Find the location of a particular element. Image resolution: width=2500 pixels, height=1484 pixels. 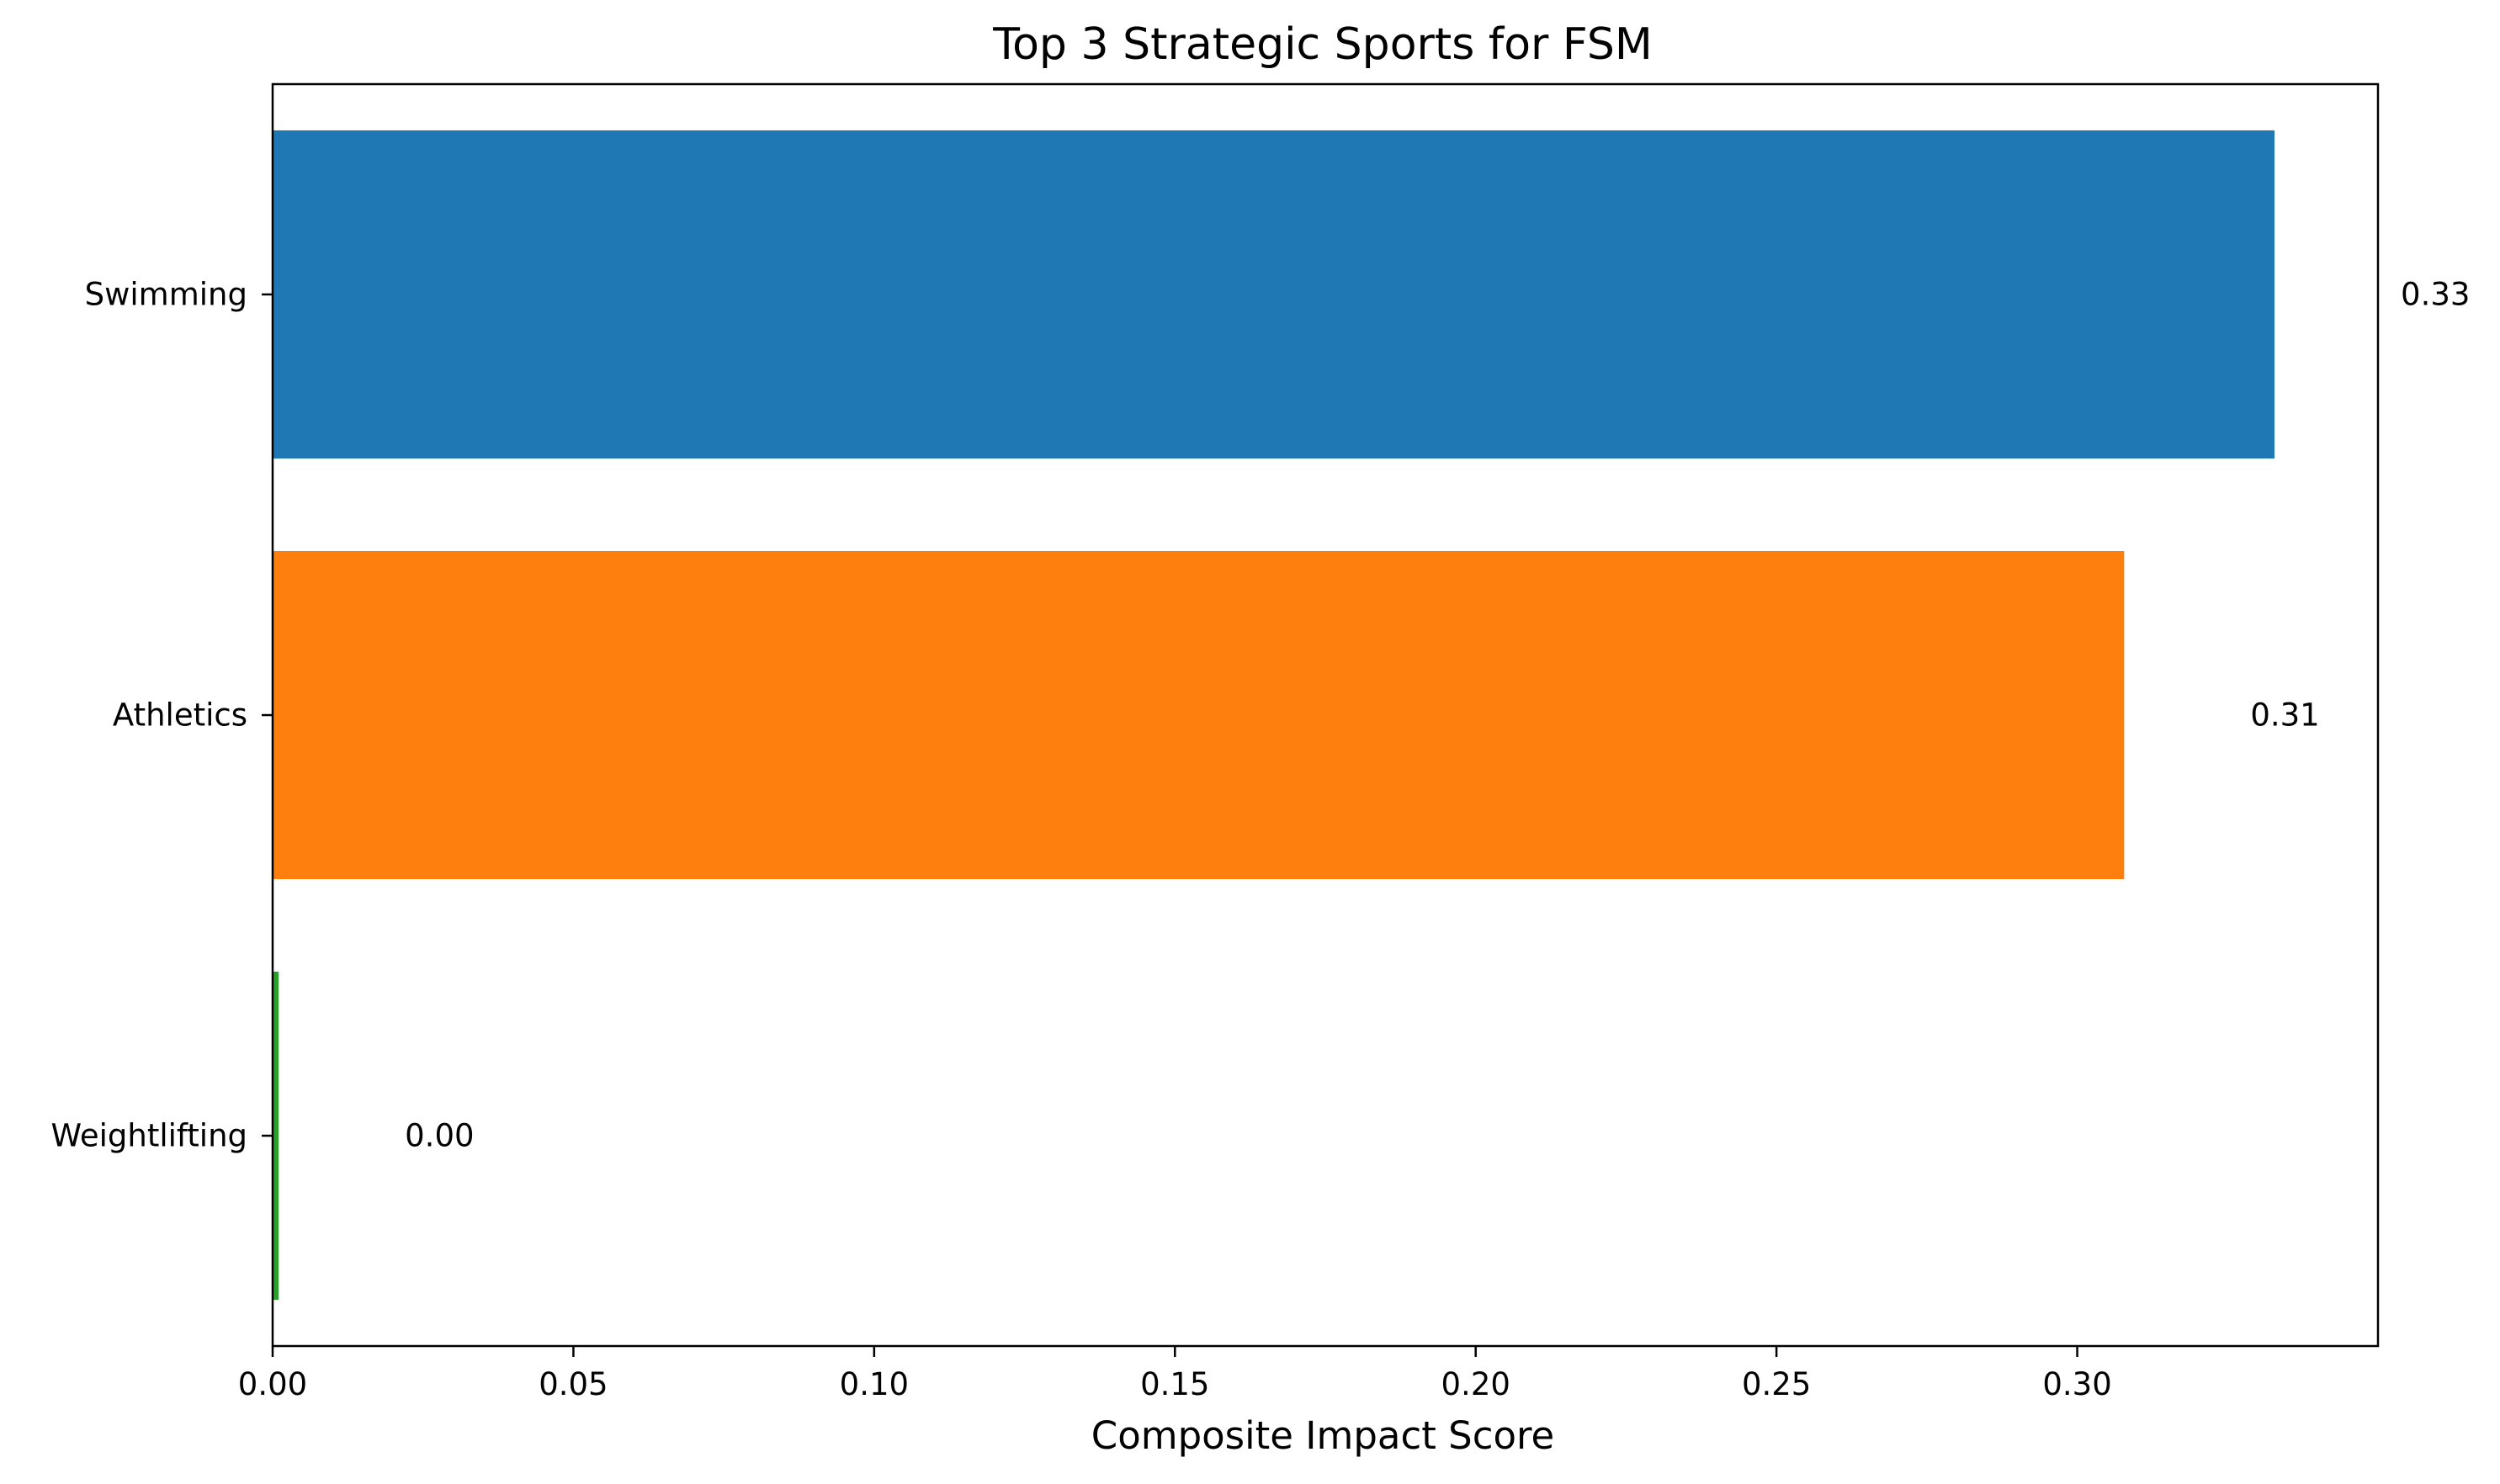

x-tick-label: 0.30 is located at coordinates (2076, 1384).